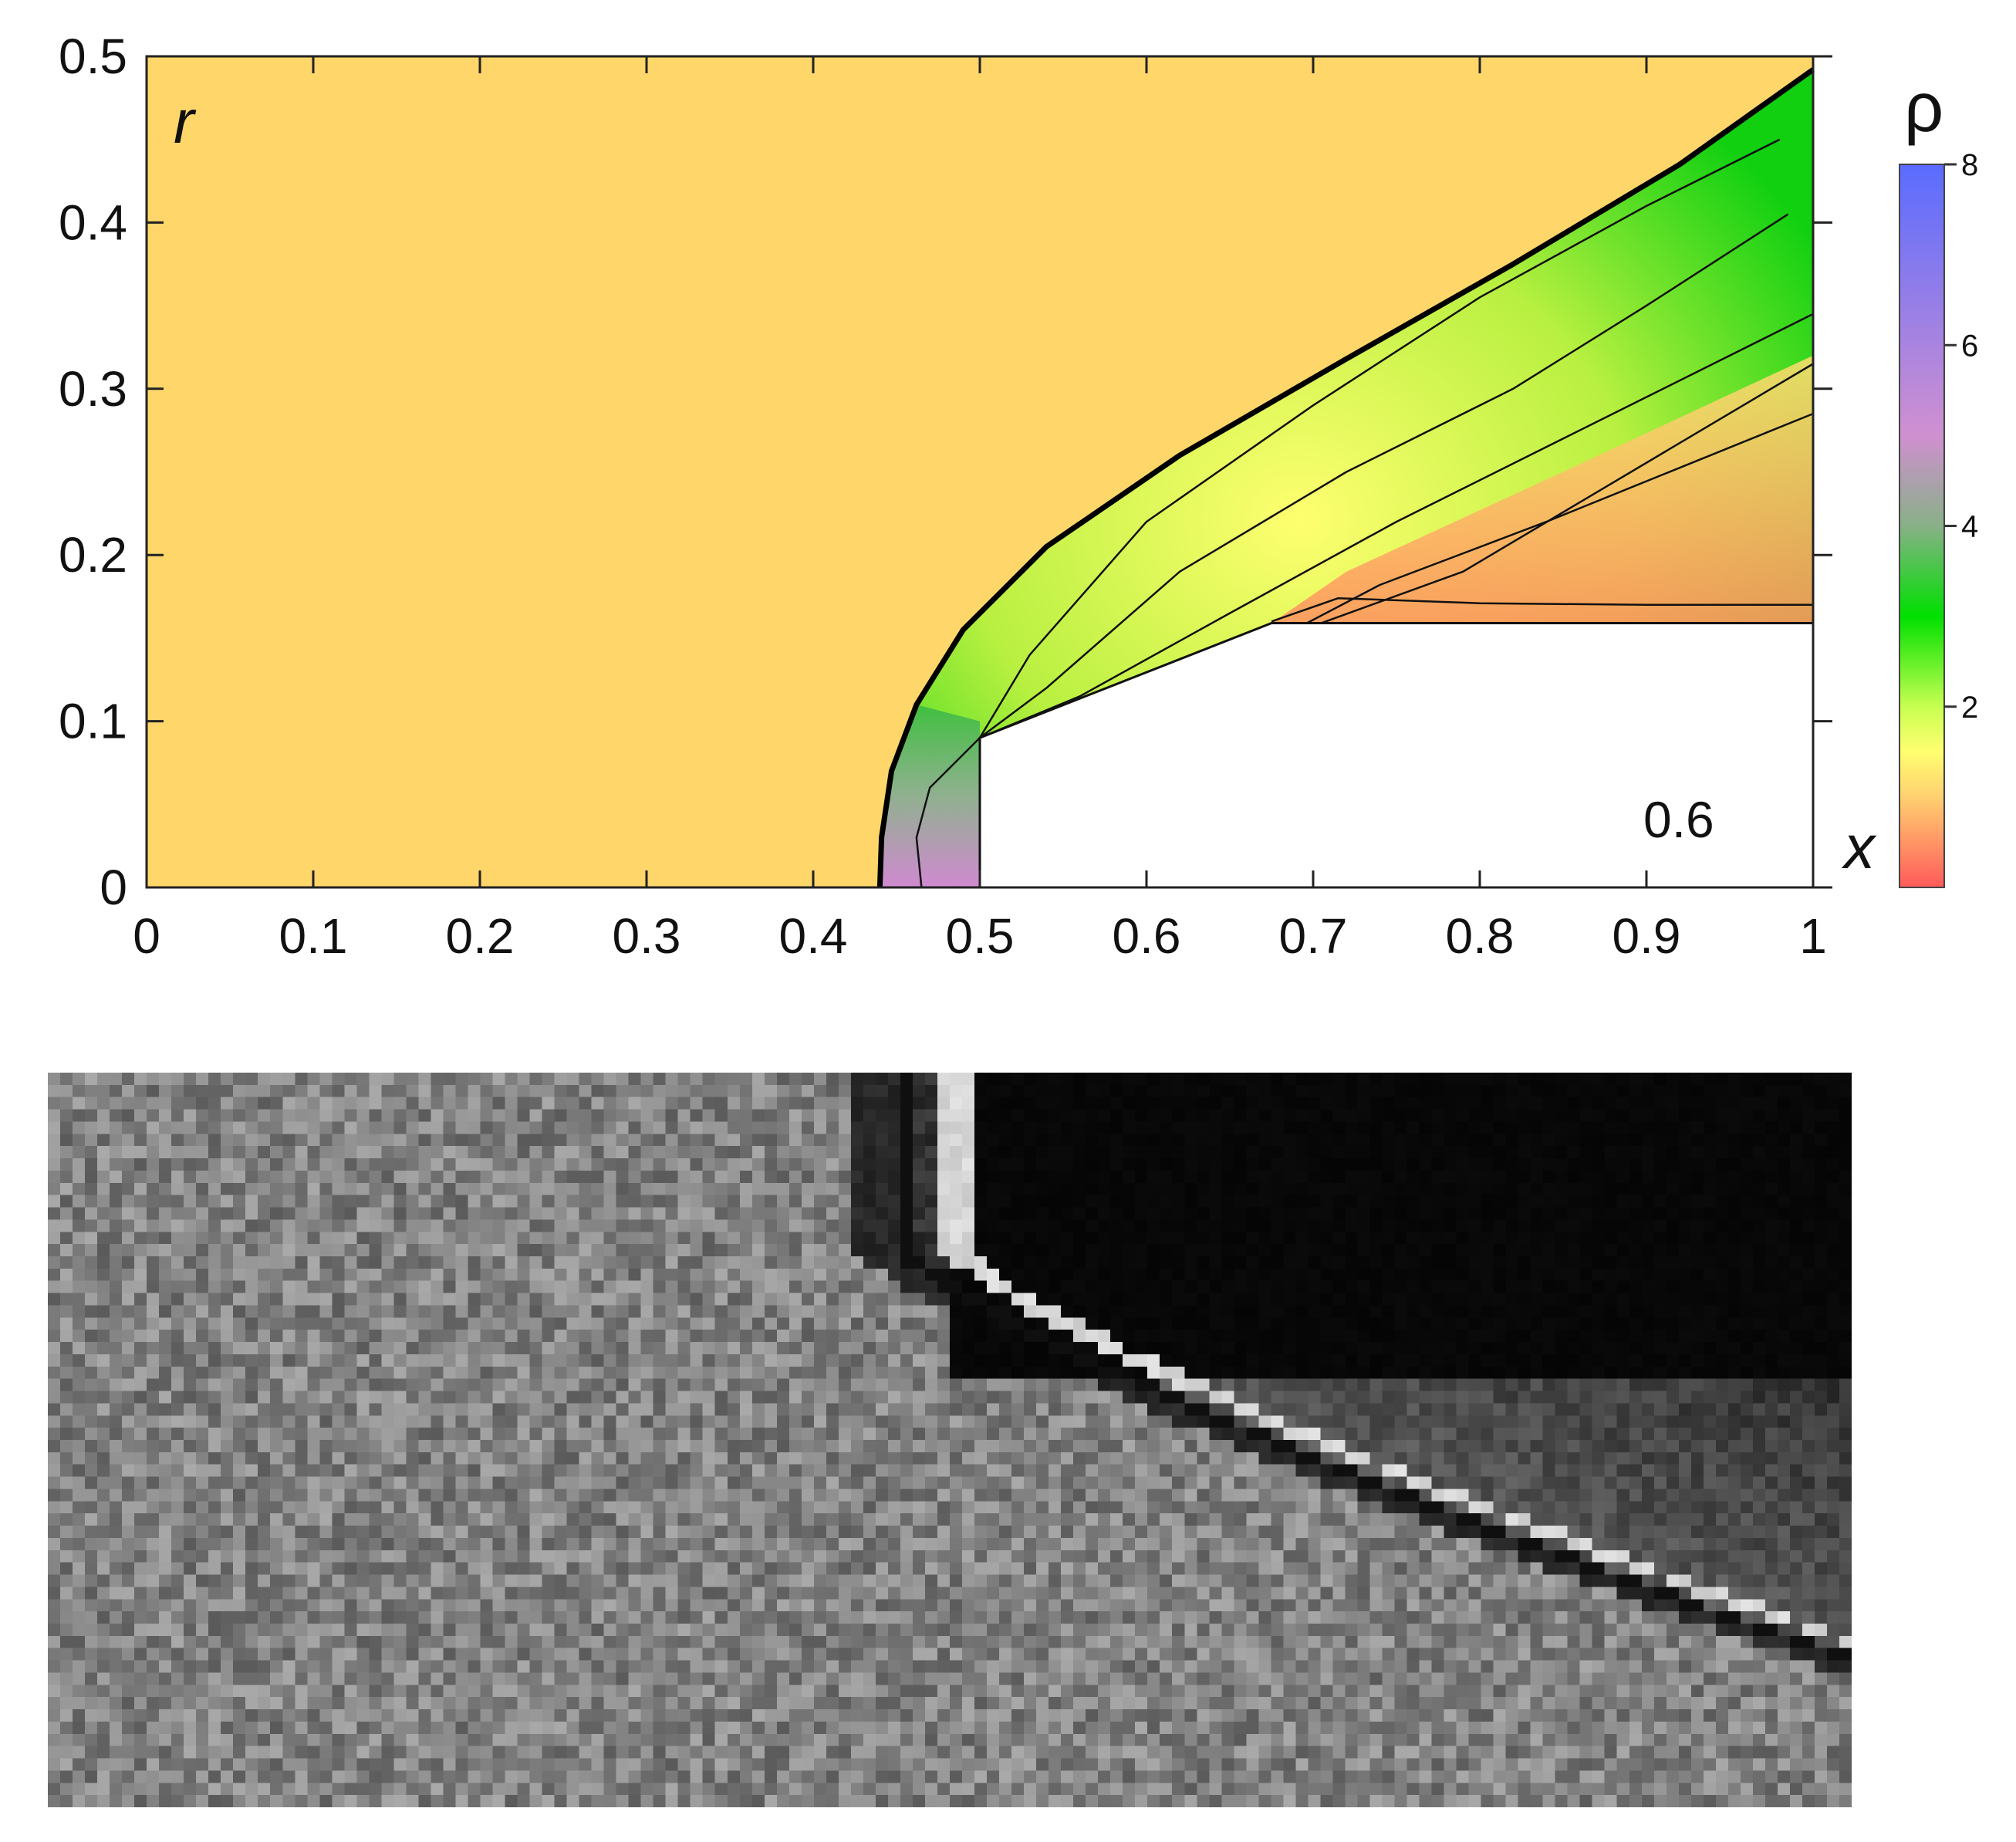 The width and height of the screenshot is (2016, 1842). Describe the element at coordinates (980, 936) in the screenshot. I see `x-tick-label: 0.5` at that location.